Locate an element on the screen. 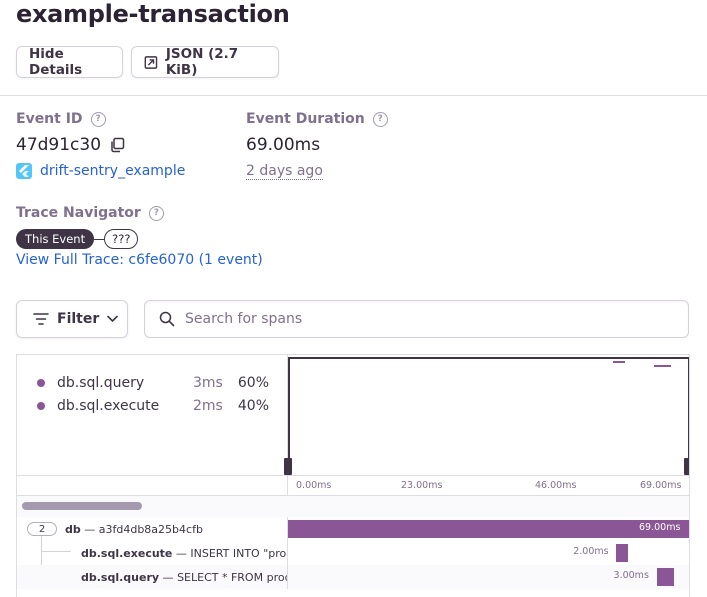 The width and height of the screenshot is (707, 597). this-event-pill: This Event is located at coordinates (55, 239).